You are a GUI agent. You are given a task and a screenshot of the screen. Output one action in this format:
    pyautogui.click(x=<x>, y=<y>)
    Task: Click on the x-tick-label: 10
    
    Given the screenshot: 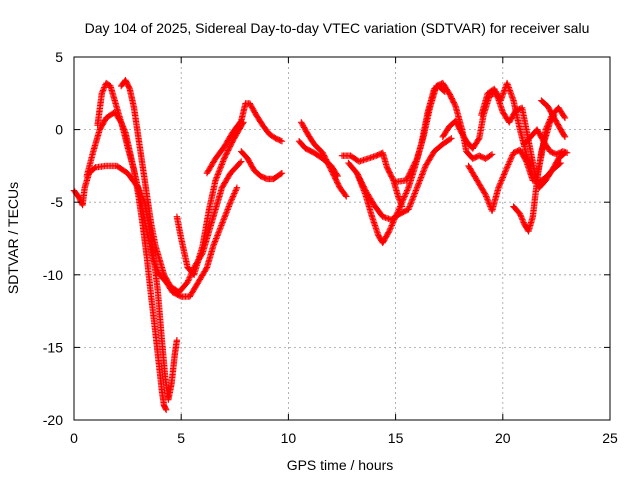 What is the action you would take?
    pyautogui.click(x=289, y=438)
    